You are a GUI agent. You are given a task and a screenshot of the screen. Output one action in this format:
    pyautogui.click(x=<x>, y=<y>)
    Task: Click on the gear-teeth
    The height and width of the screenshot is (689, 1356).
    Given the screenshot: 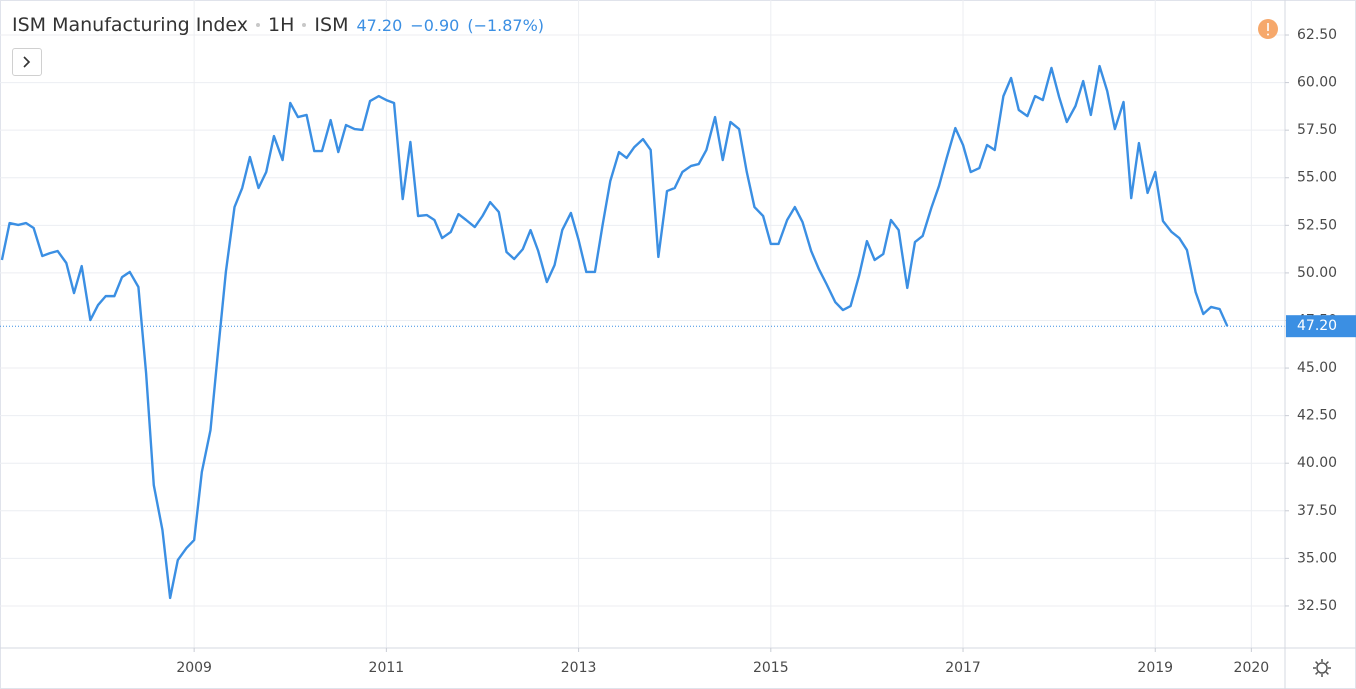 What is the action you would take?
    pyautogui.click(x=1322, y=668)
    